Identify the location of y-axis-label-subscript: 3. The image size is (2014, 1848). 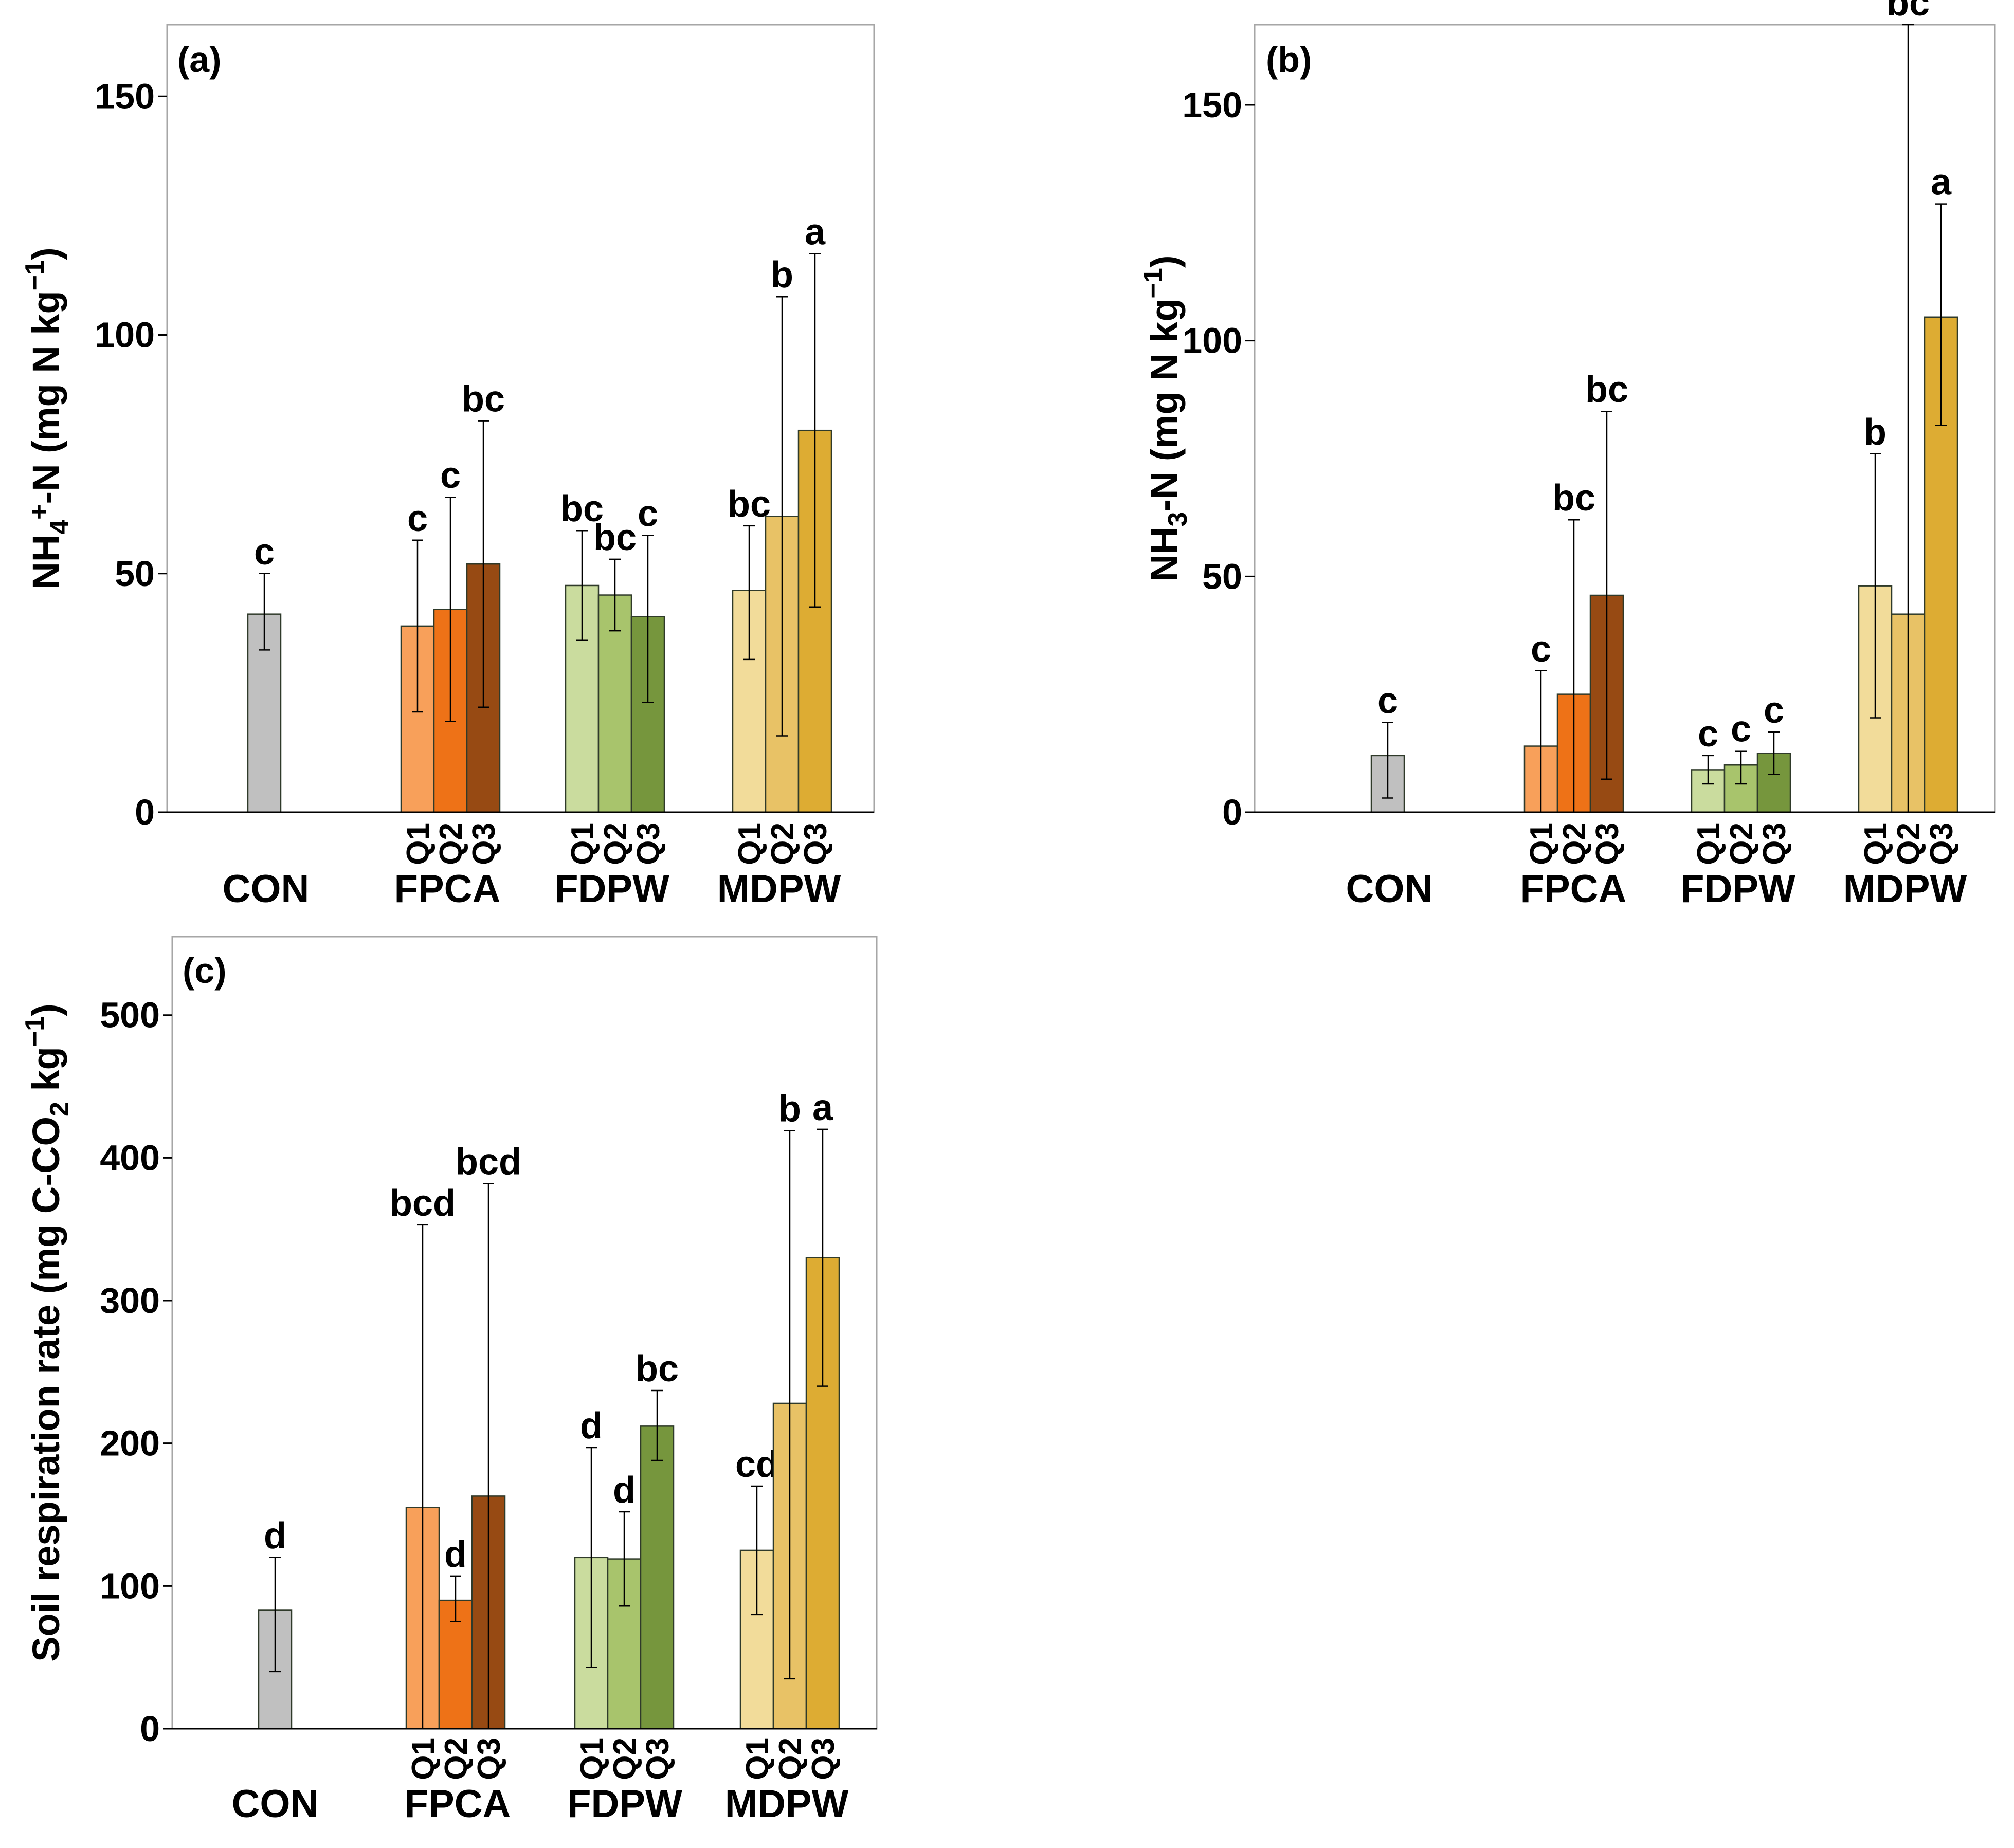
(1178, 519).